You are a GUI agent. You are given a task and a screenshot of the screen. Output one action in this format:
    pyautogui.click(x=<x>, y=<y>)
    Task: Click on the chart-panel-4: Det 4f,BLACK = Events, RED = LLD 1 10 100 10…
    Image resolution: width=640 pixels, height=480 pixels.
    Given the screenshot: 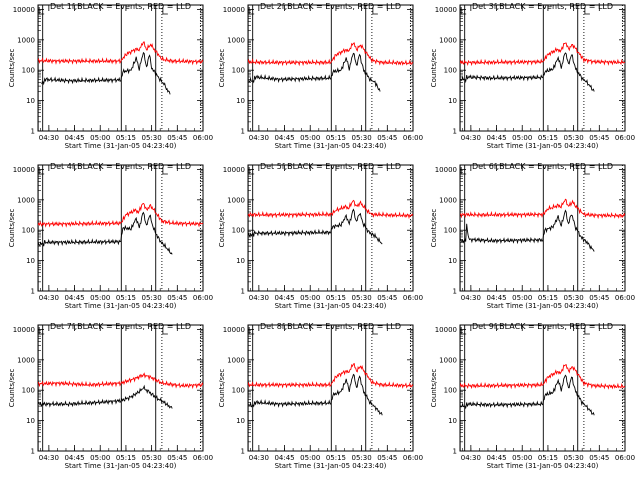 What is the action you would take?
    pyautogui.click(x=110, y=236)
    